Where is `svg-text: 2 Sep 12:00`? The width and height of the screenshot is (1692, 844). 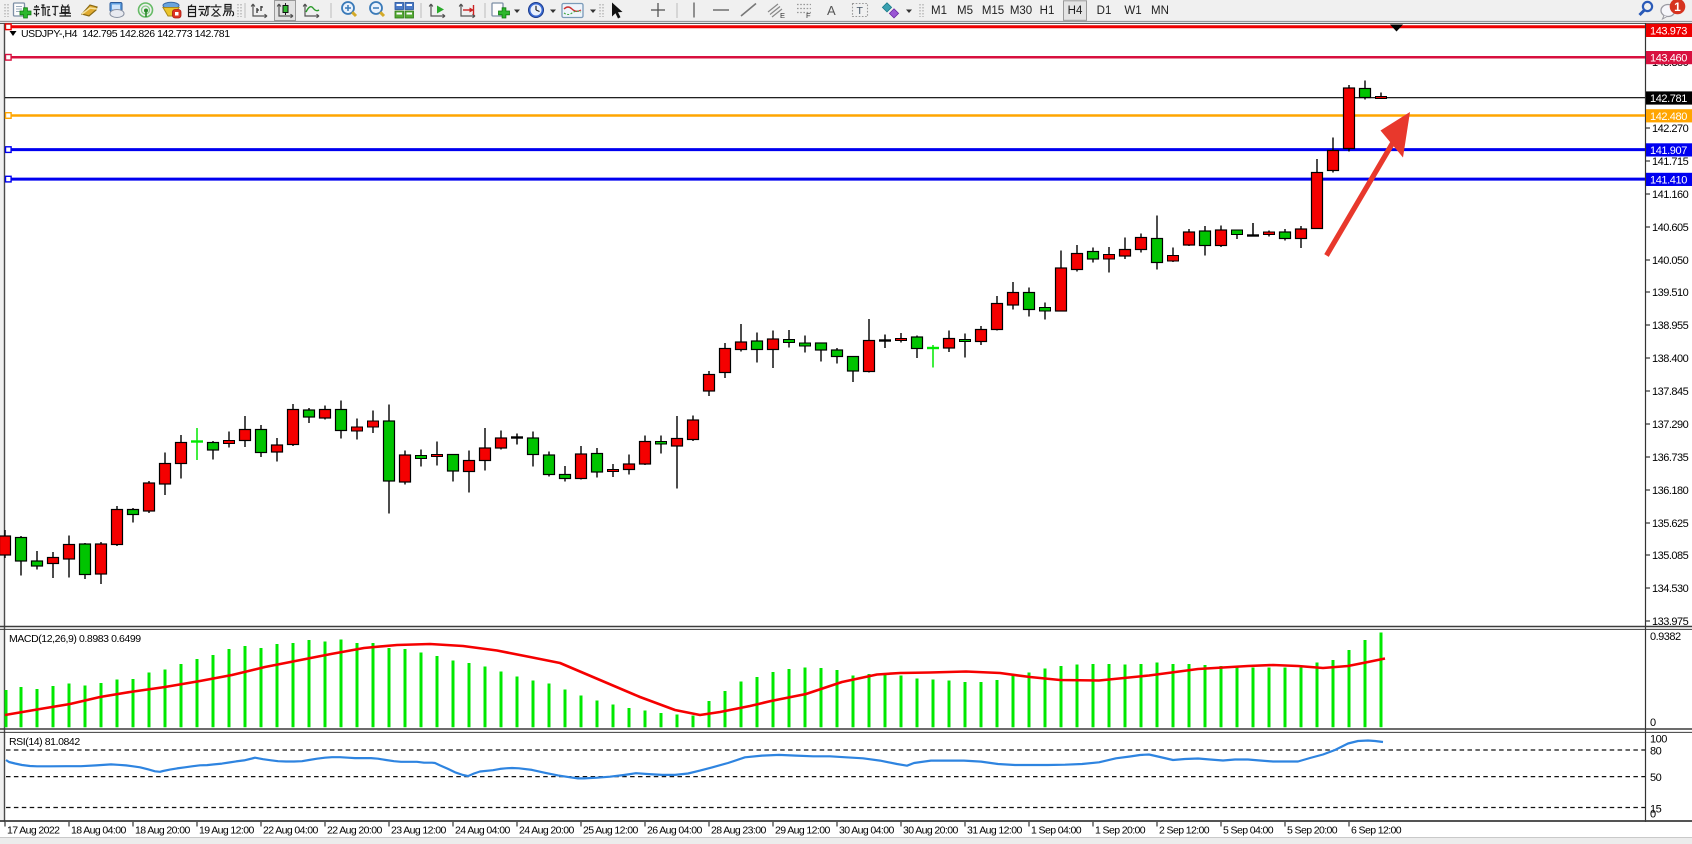 svg-text: 2 Sep 12:00 is located at coordinates (1184, 831).